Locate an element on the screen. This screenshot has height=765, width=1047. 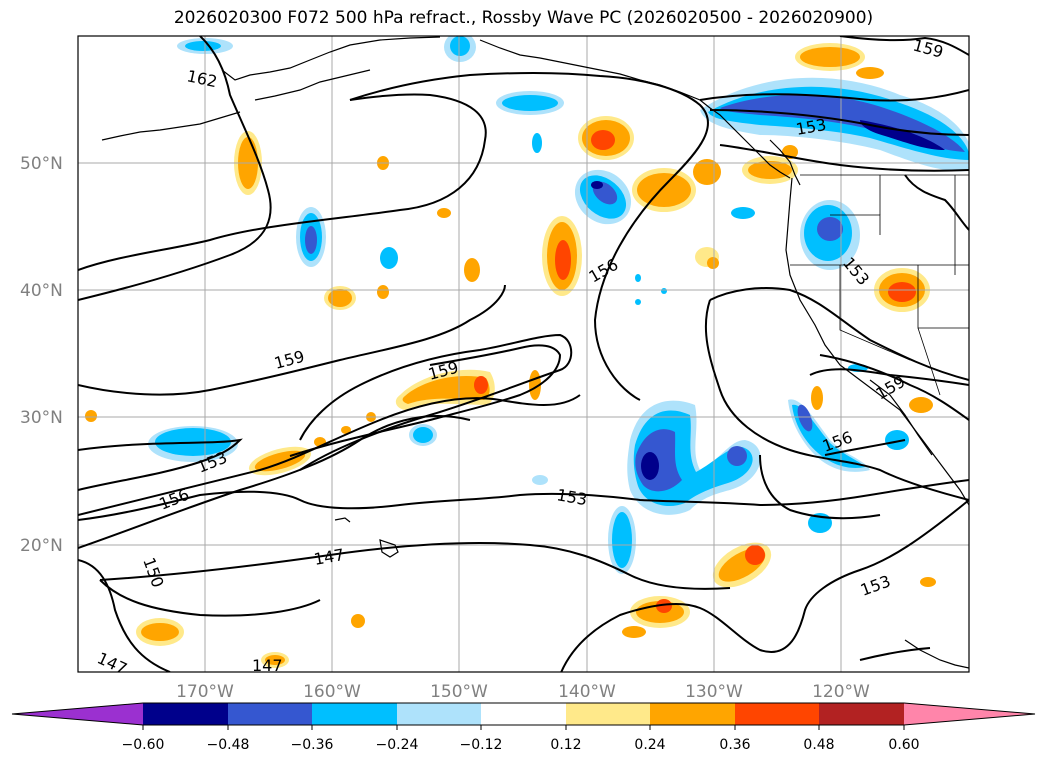
lat-label: 30°N is located at coordinates (41, 418).